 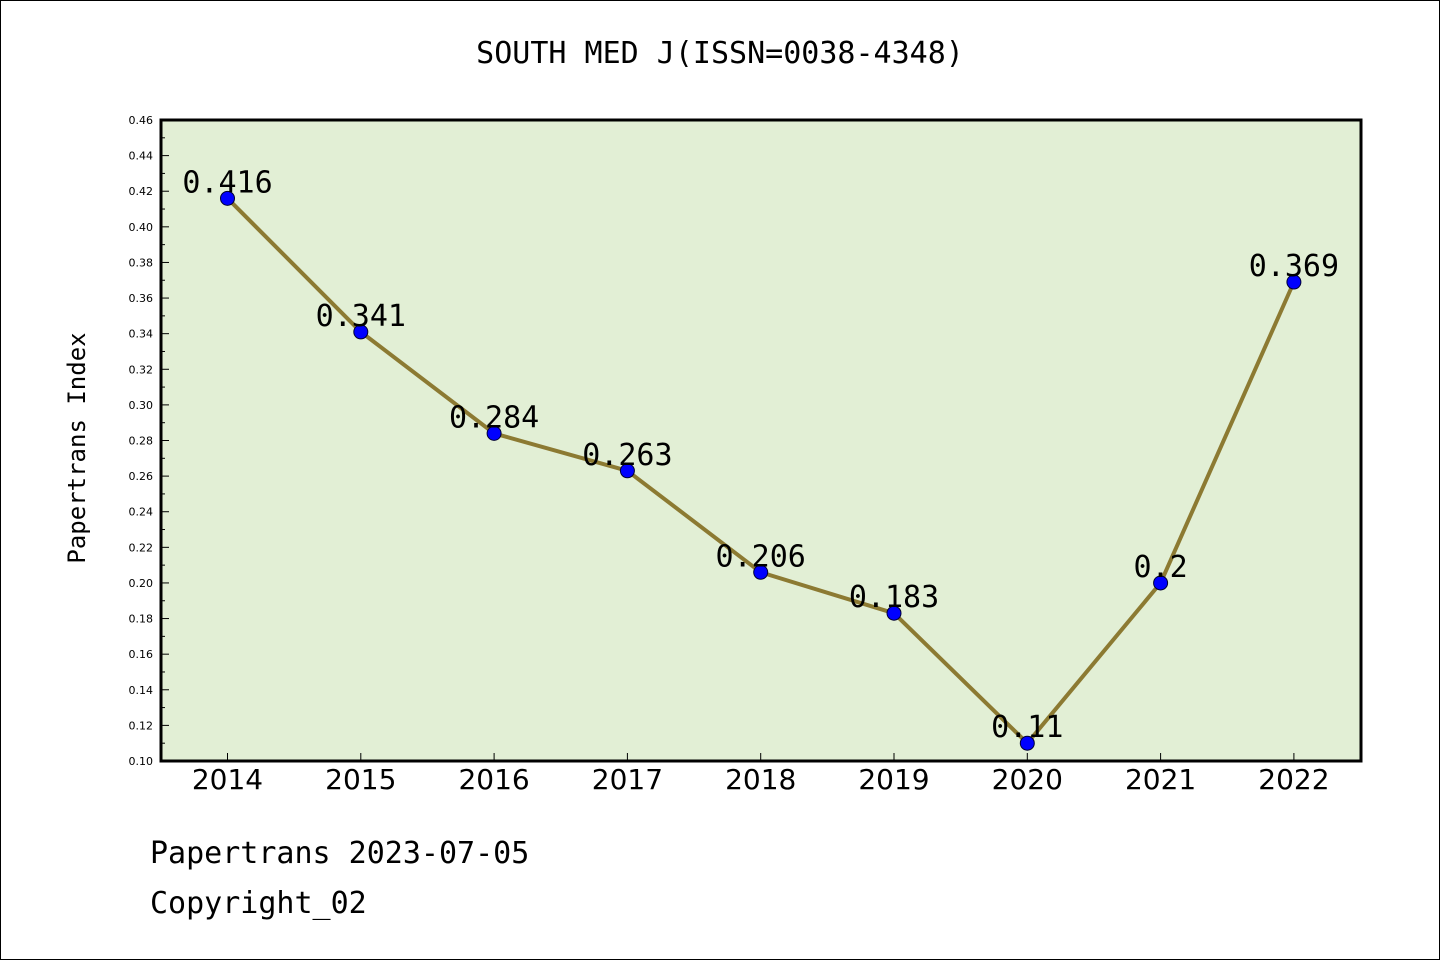 What do you see at coordinates (627, 455) in the screenshot?
I see `data-label: 0.263` at bounding box center [627, 455].